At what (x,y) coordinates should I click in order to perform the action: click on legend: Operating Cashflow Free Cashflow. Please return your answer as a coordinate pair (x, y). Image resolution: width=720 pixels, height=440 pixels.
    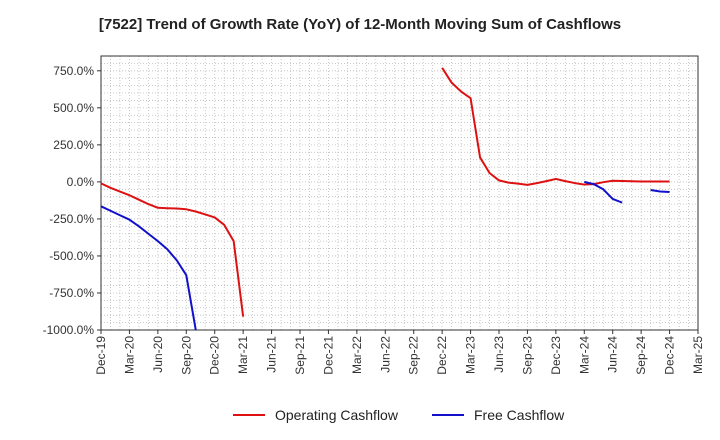
    Looking at the image, I should click on (360, 415).